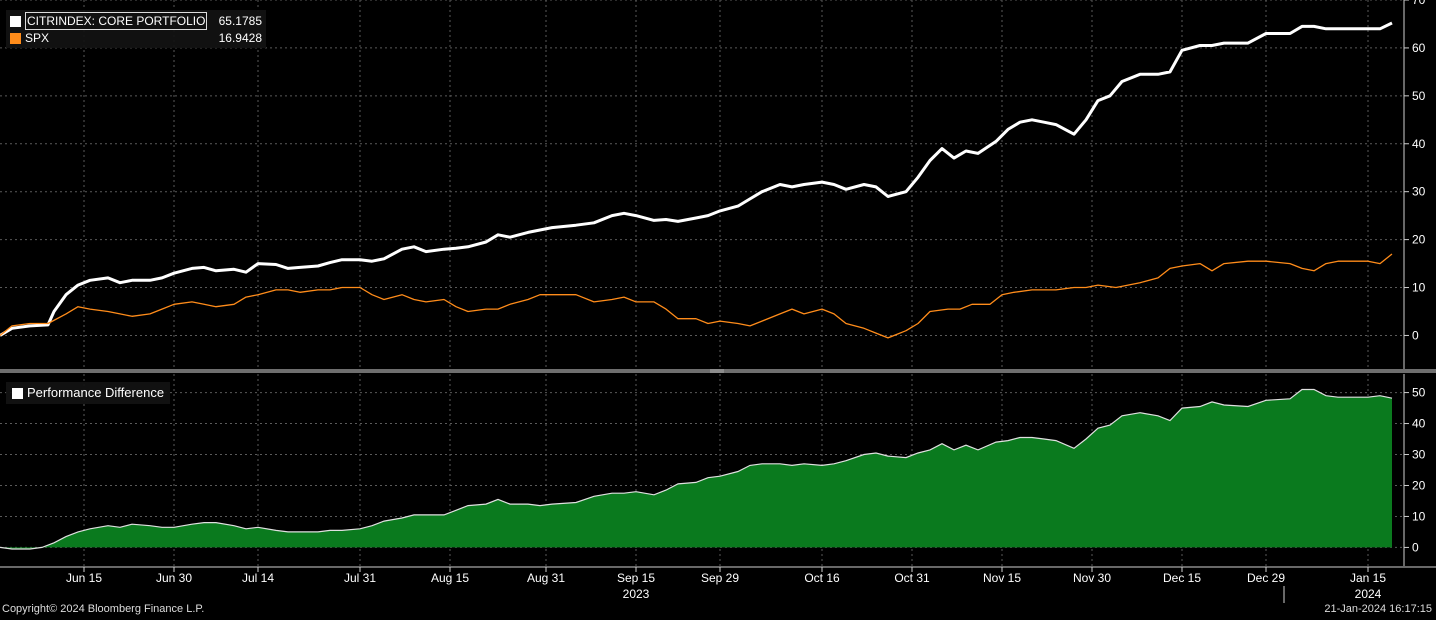 The image size is (1436, 620). I want to click on performance-difference-swatch, so click(17, 393).